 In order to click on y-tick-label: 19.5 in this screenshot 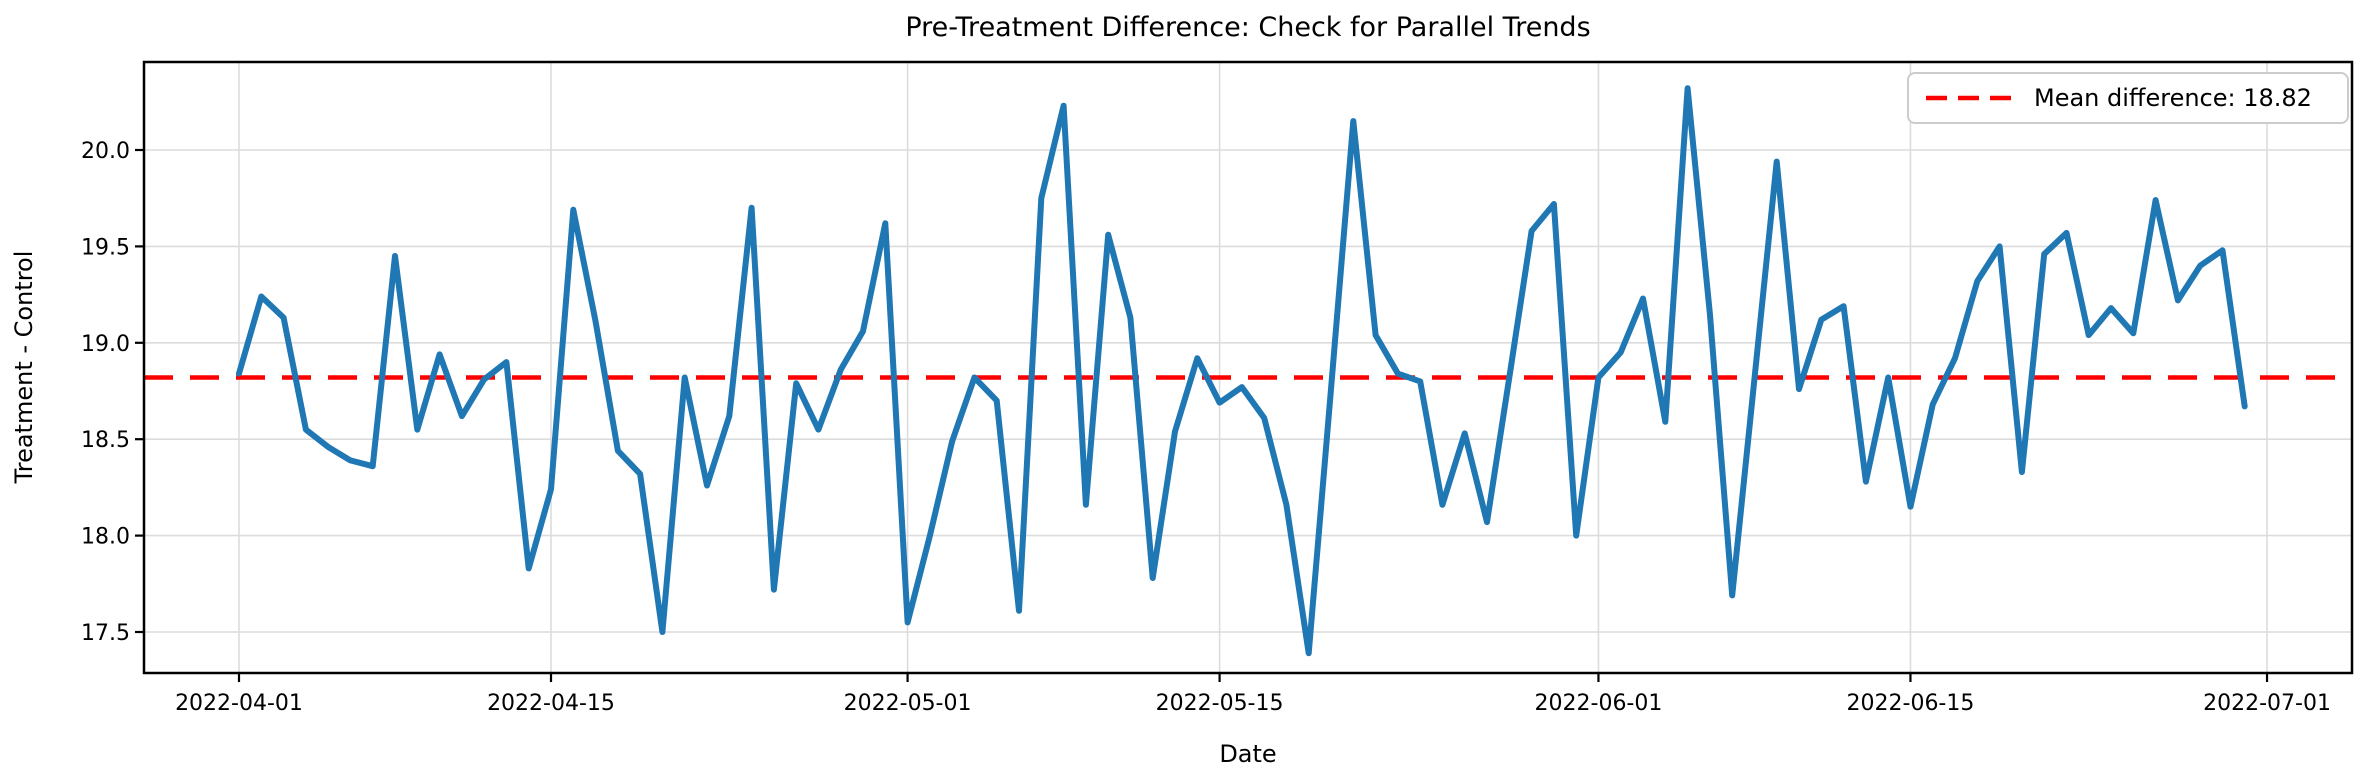, I will do `click(105, 247)`.